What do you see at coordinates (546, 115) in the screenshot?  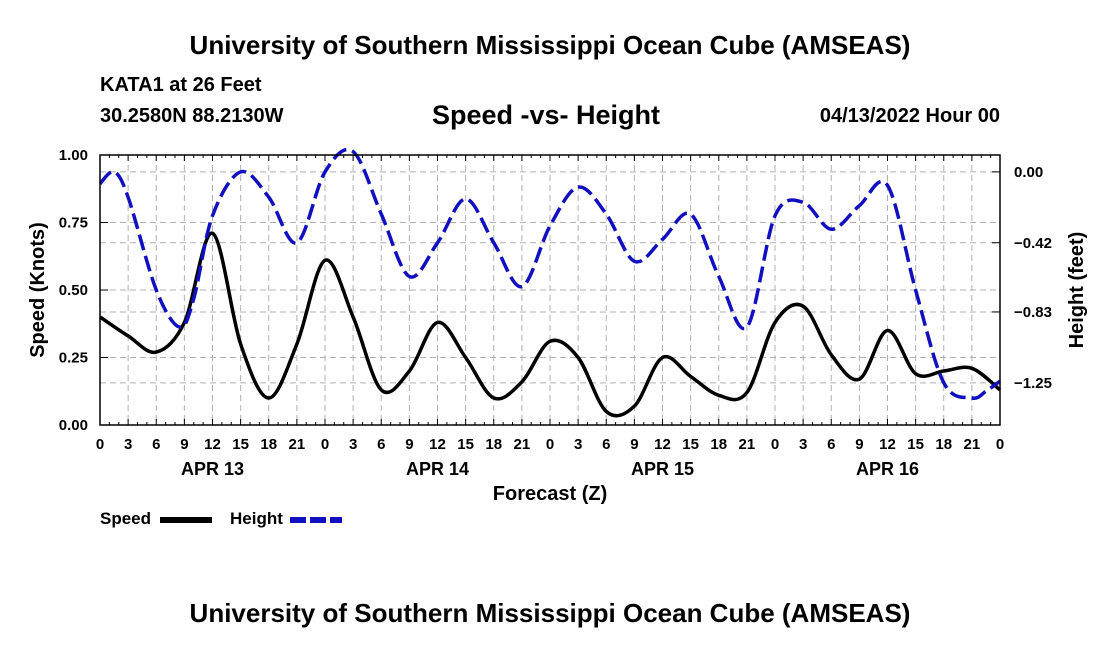 I see `chart-subtitle: Speed -vs- Height` at bounding box center [546, 115].